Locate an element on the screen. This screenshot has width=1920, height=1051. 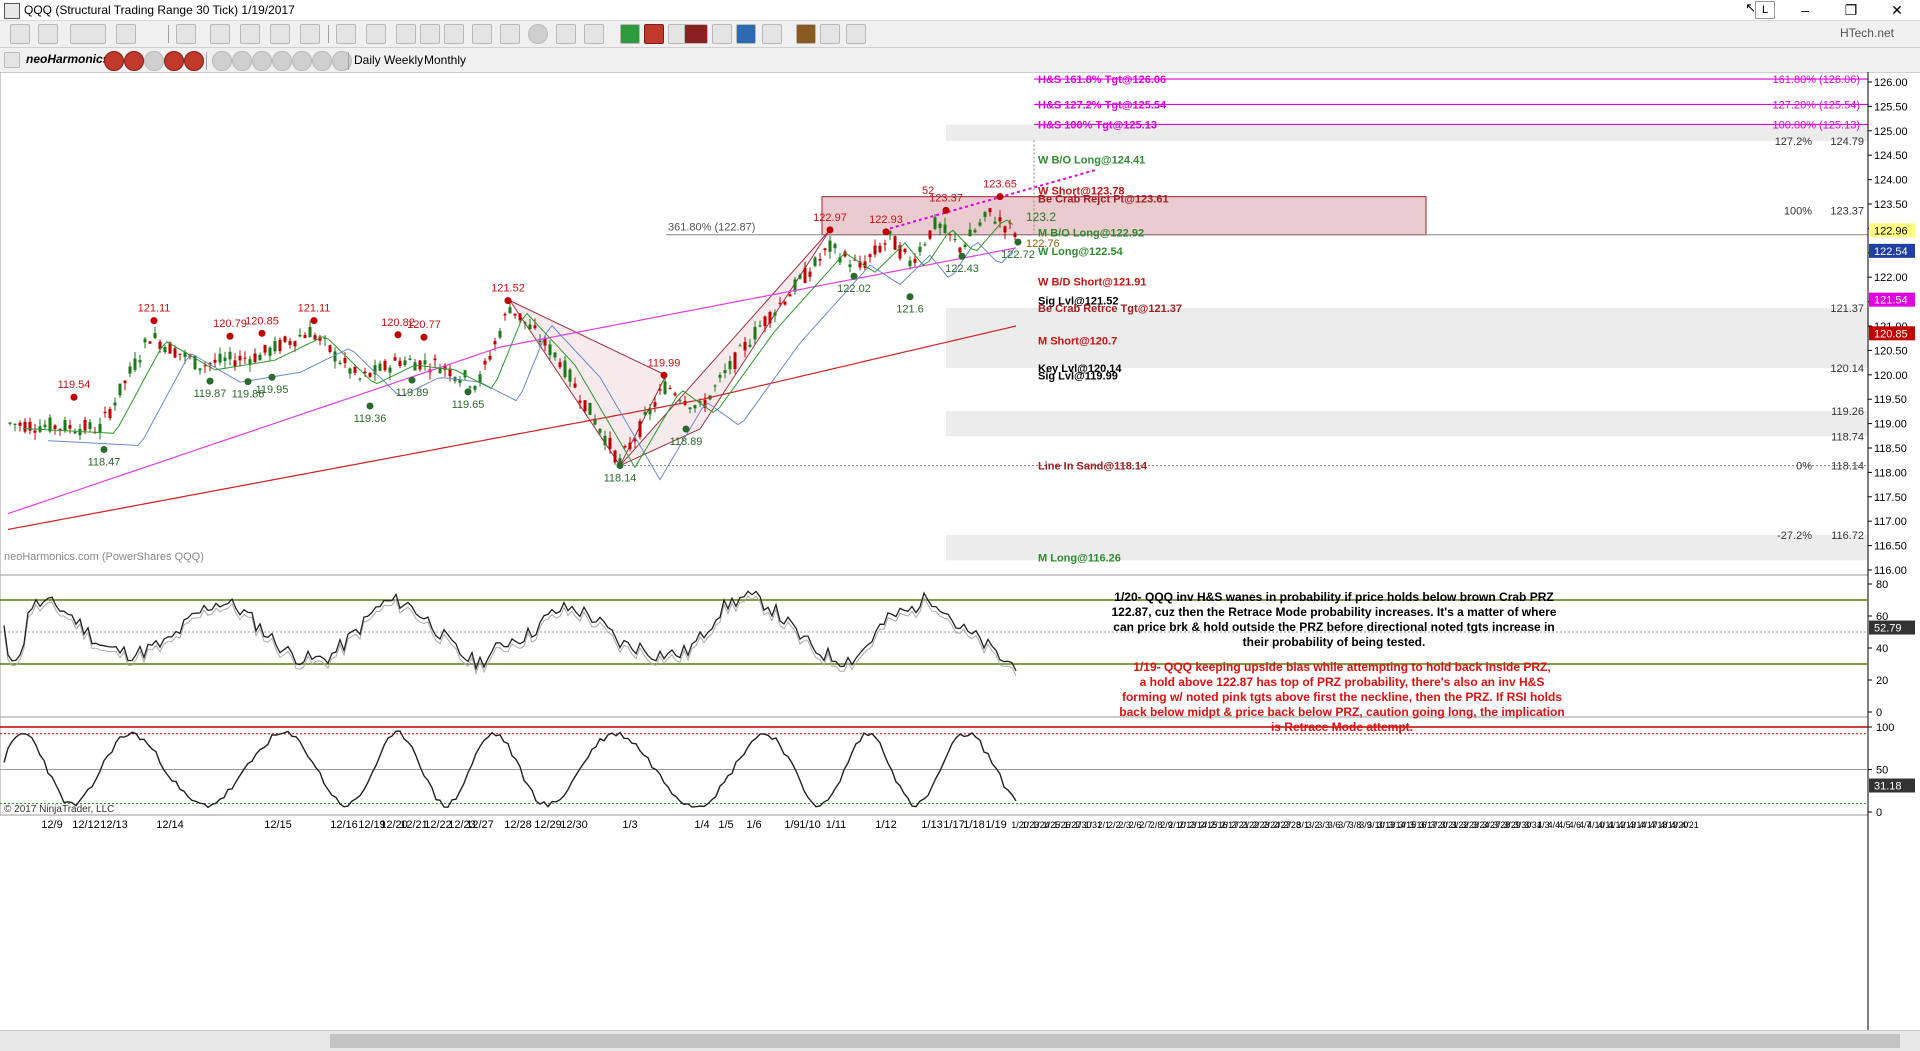
scroll-thumb is located at coordinates (1115, 1041).